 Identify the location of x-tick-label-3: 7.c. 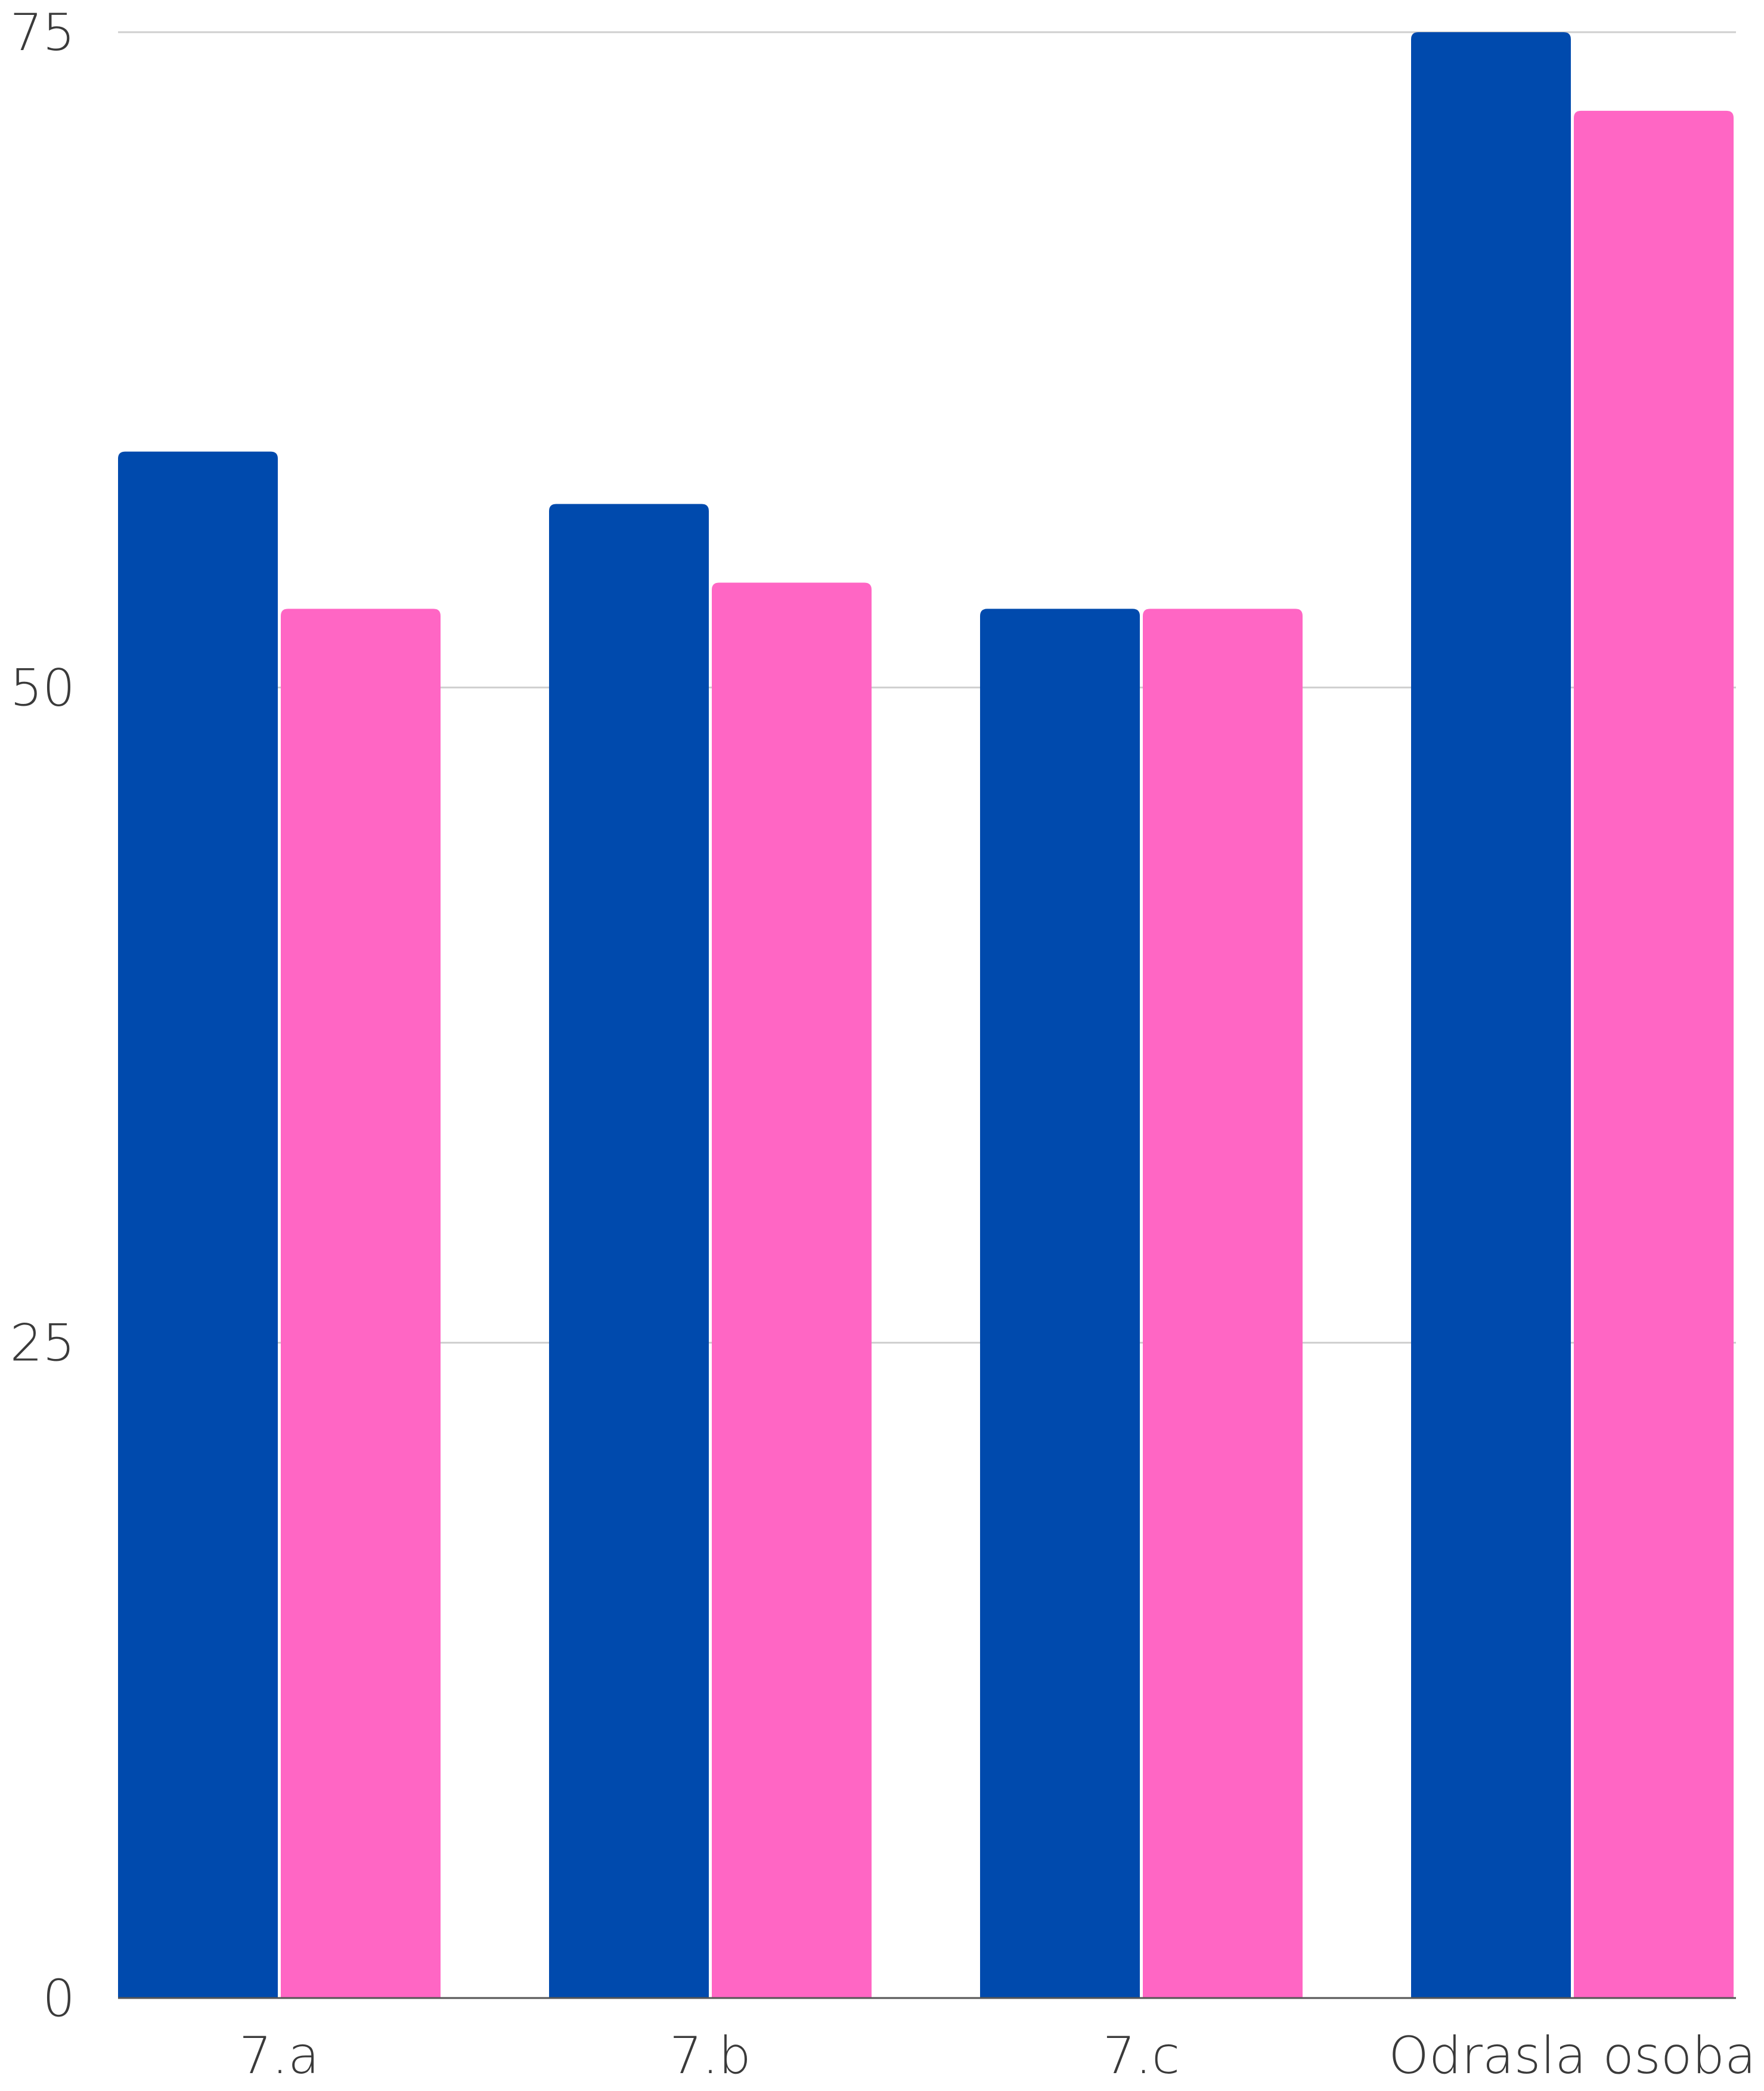
(1142, 2056).